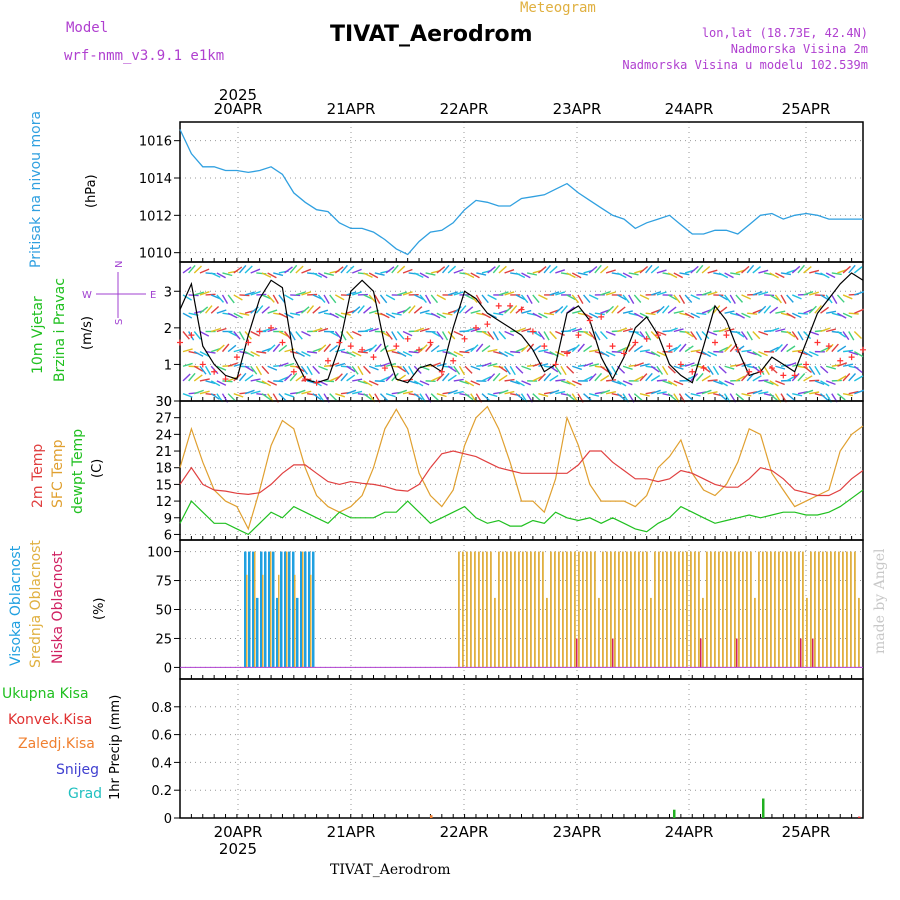 This screenshot has height=900, width=900. Describe the element at coordinates (155, 142) in the screenshot. I see `y-tick-label: 1016` at that location.